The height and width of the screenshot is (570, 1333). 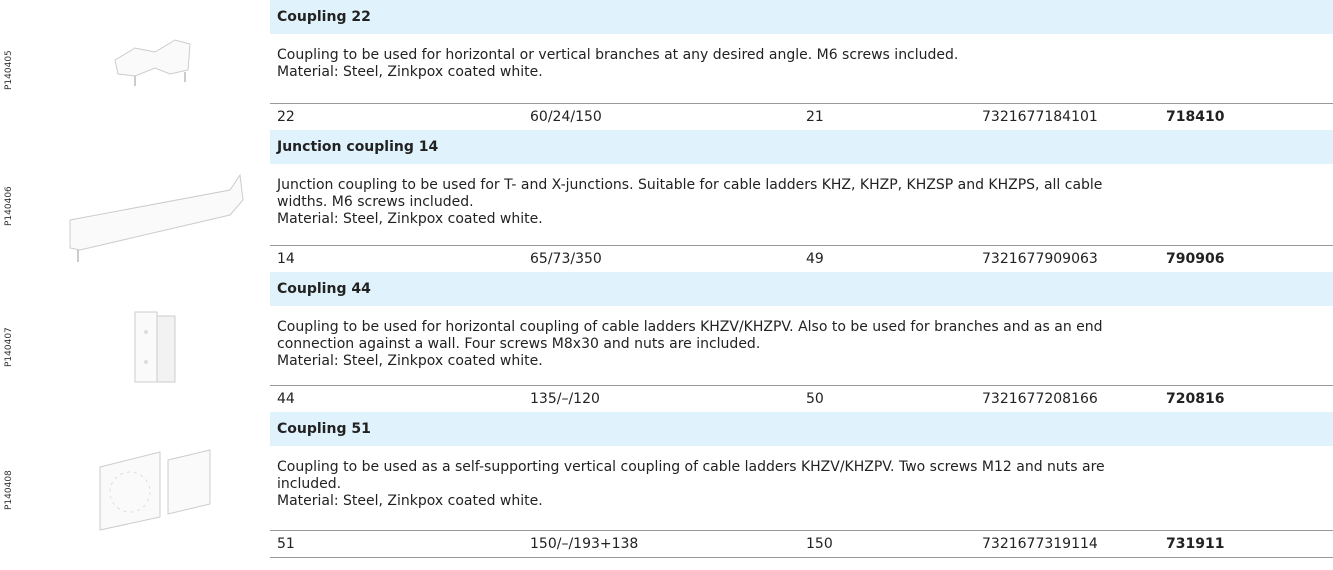 What do you see at coordinates (801, 429) in the screenshot?
I see `product-title: Coupling 51` at bounding box center [801, 429].